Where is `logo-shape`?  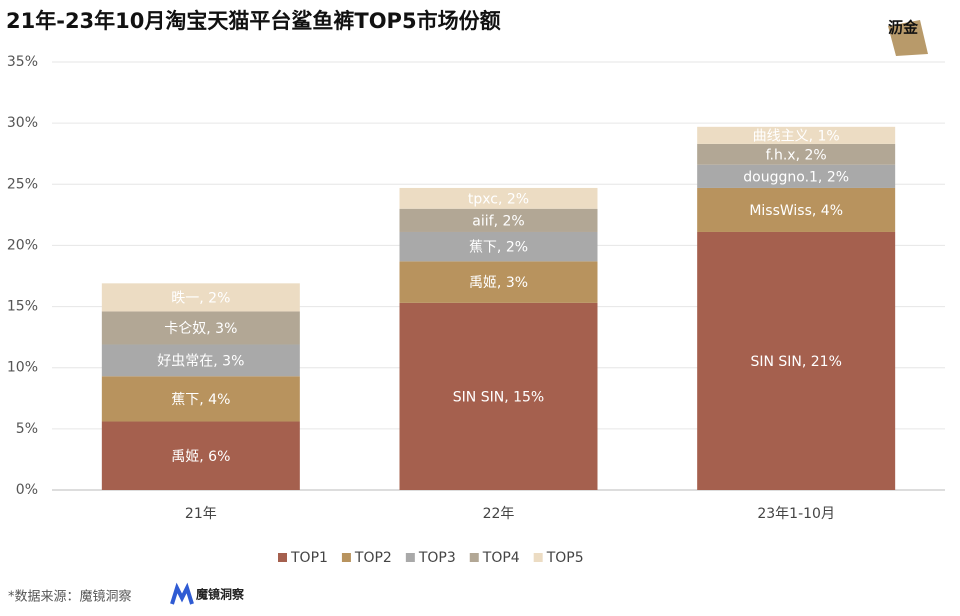
logo-shape is located at coordinates (908, 38).